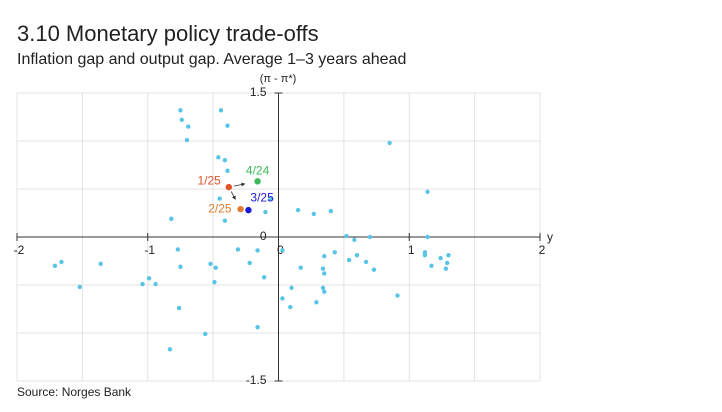  What do you see at coordinates (256, 380) in the screenshot?
I see `y-tick-label: -1.5` at bounding box center [256, 380].